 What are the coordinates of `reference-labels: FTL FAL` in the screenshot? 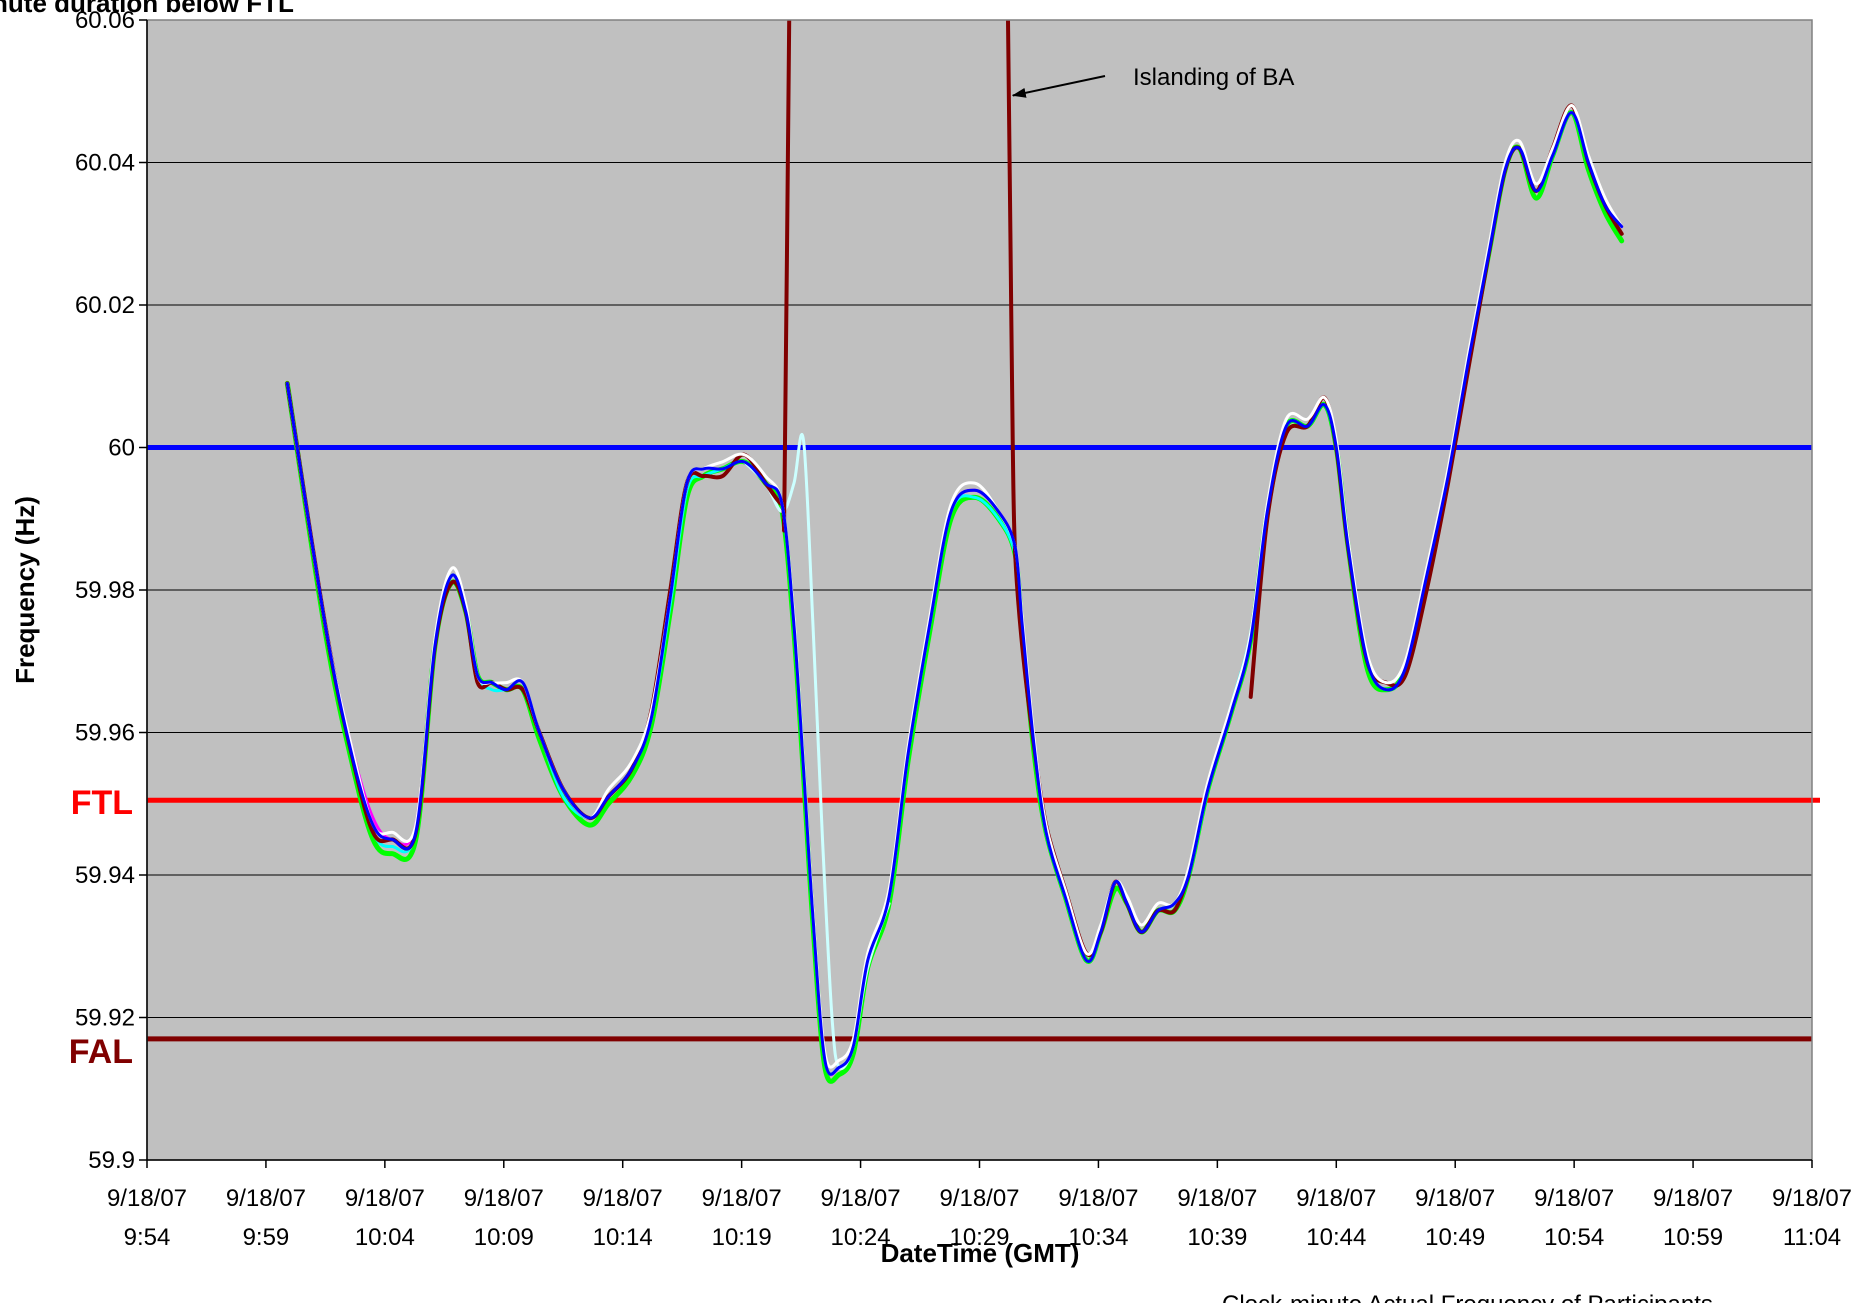 It's located at (101, 927).